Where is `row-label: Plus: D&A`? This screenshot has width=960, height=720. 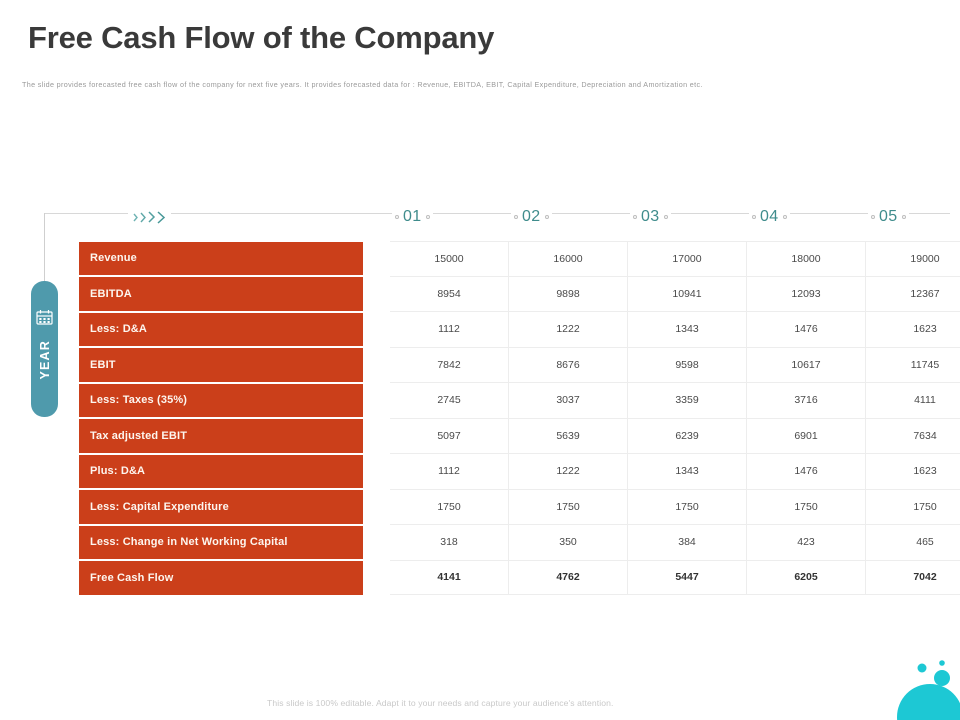 row-label: Plus: D&A is located at coordinates (234, 471).